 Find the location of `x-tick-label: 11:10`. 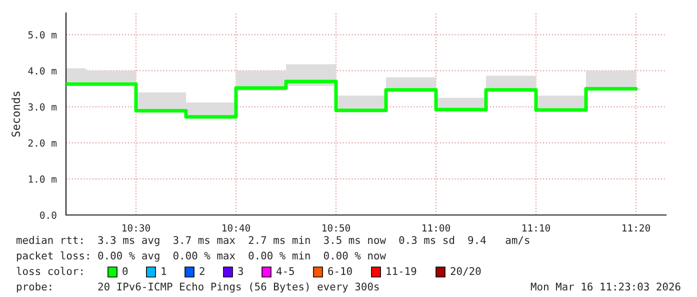

x-tick-label: 11:10 is located at coordinates (536, 228).